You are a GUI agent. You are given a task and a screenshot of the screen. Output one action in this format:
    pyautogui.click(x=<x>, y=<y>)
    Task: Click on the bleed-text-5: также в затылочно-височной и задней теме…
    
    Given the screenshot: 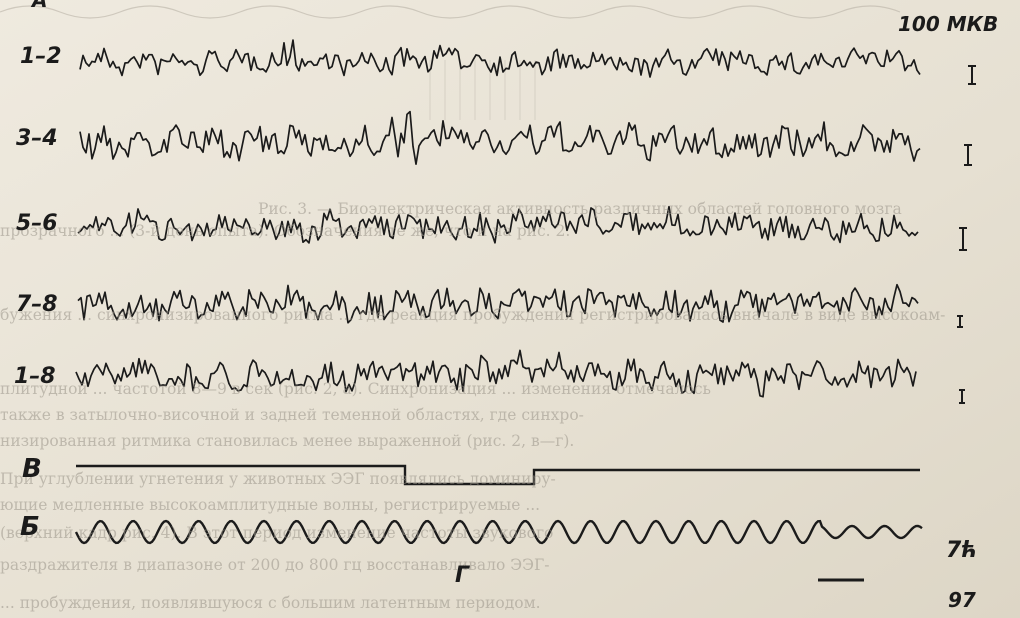 What is the action you would take?
    pyautogui.click(x=292, y=415)
    